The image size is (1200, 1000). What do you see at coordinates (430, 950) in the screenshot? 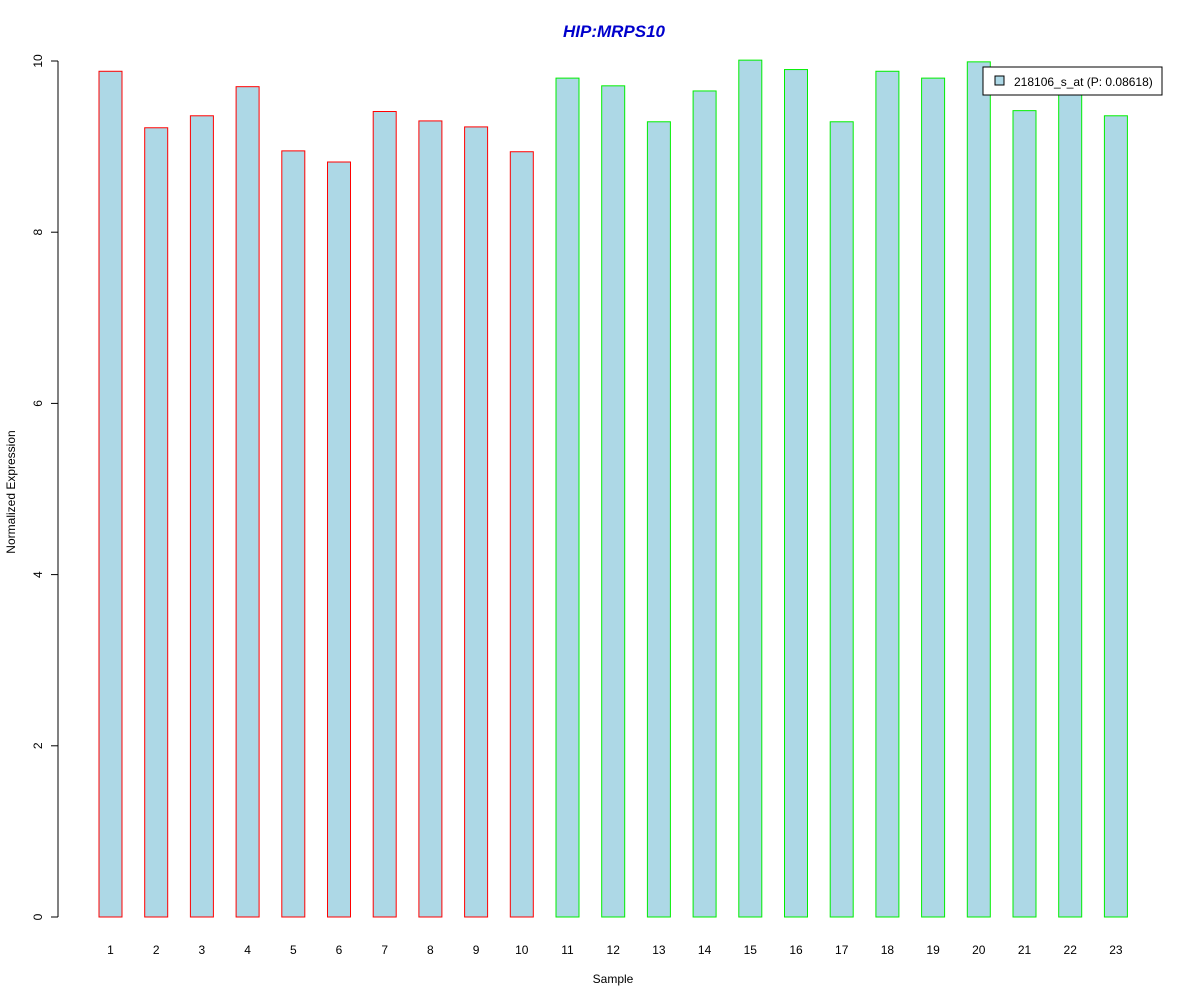
I see `x-tick-label: 8` at bounding box center [430, 950].